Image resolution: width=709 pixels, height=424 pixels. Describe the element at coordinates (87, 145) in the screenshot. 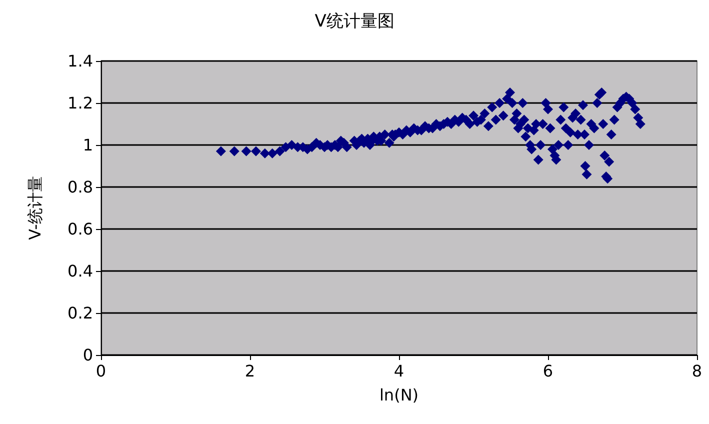

I see `y-tick-label: 1` at that location.